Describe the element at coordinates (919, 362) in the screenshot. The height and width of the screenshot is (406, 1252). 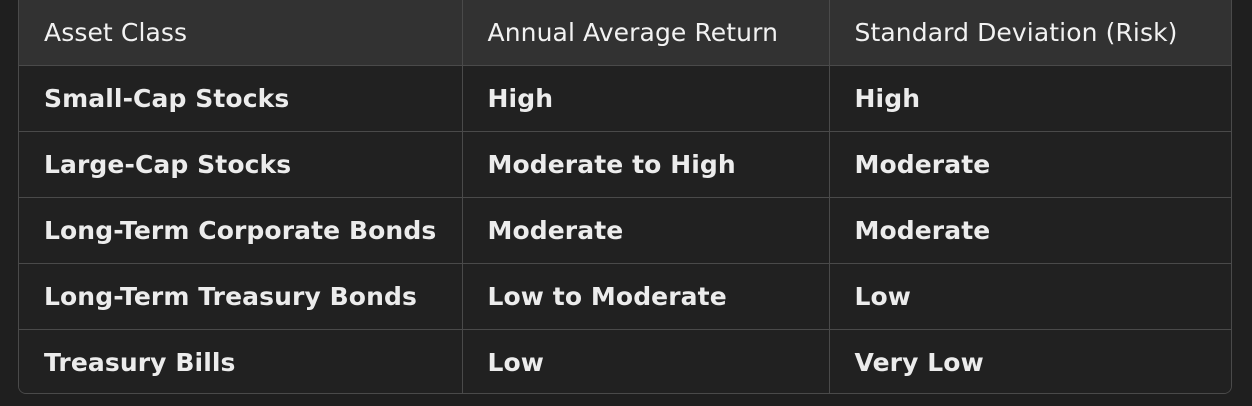
I see `cell-risk: Very Low` at that location.